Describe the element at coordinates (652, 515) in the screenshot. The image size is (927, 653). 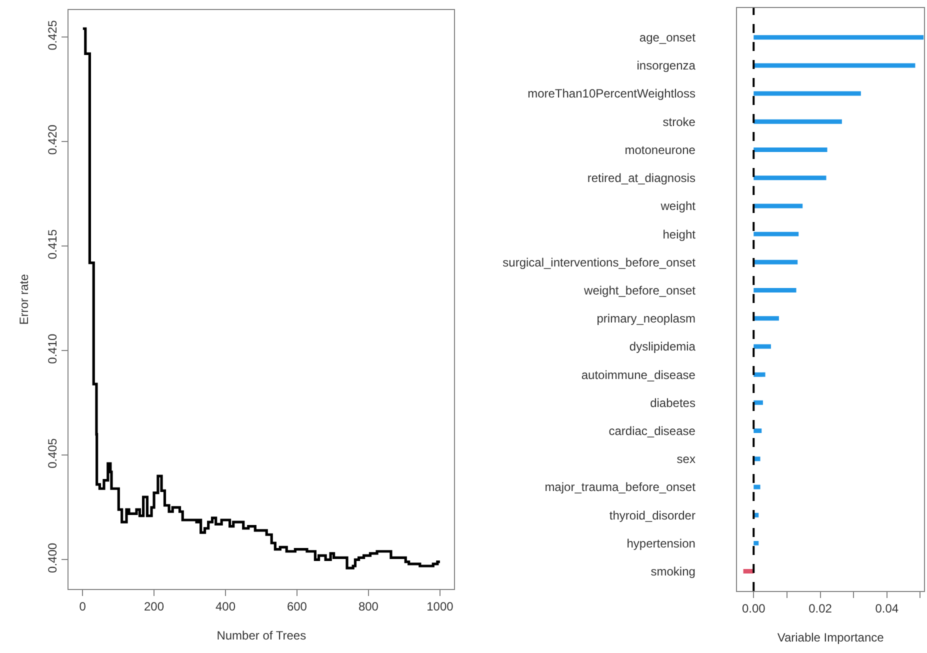
I see `y-tick-label: thyroid_disorder` at that location.